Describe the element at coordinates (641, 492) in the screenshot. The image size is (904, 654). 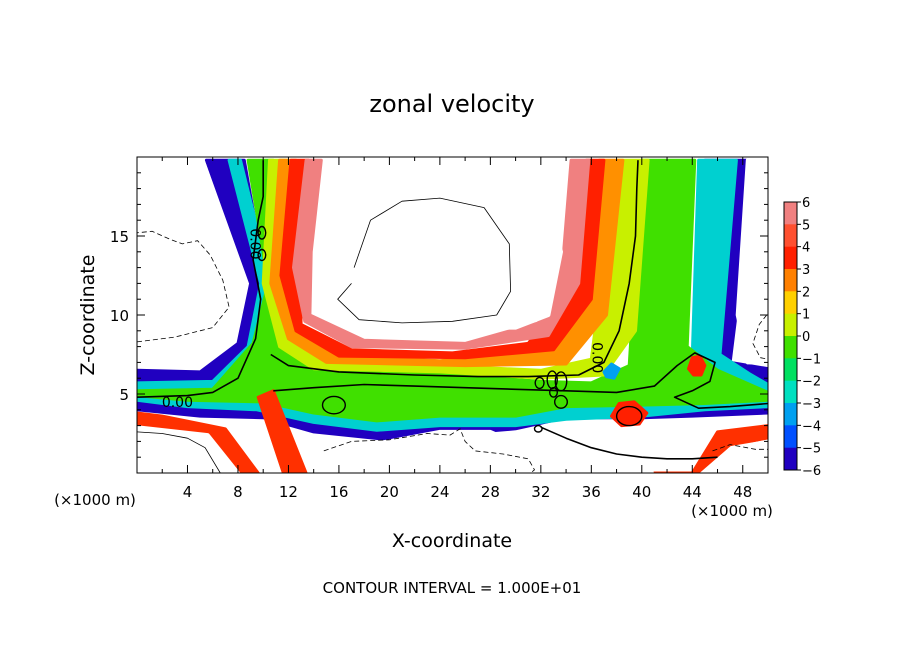
I see `x-tick-label: 40` at that location.